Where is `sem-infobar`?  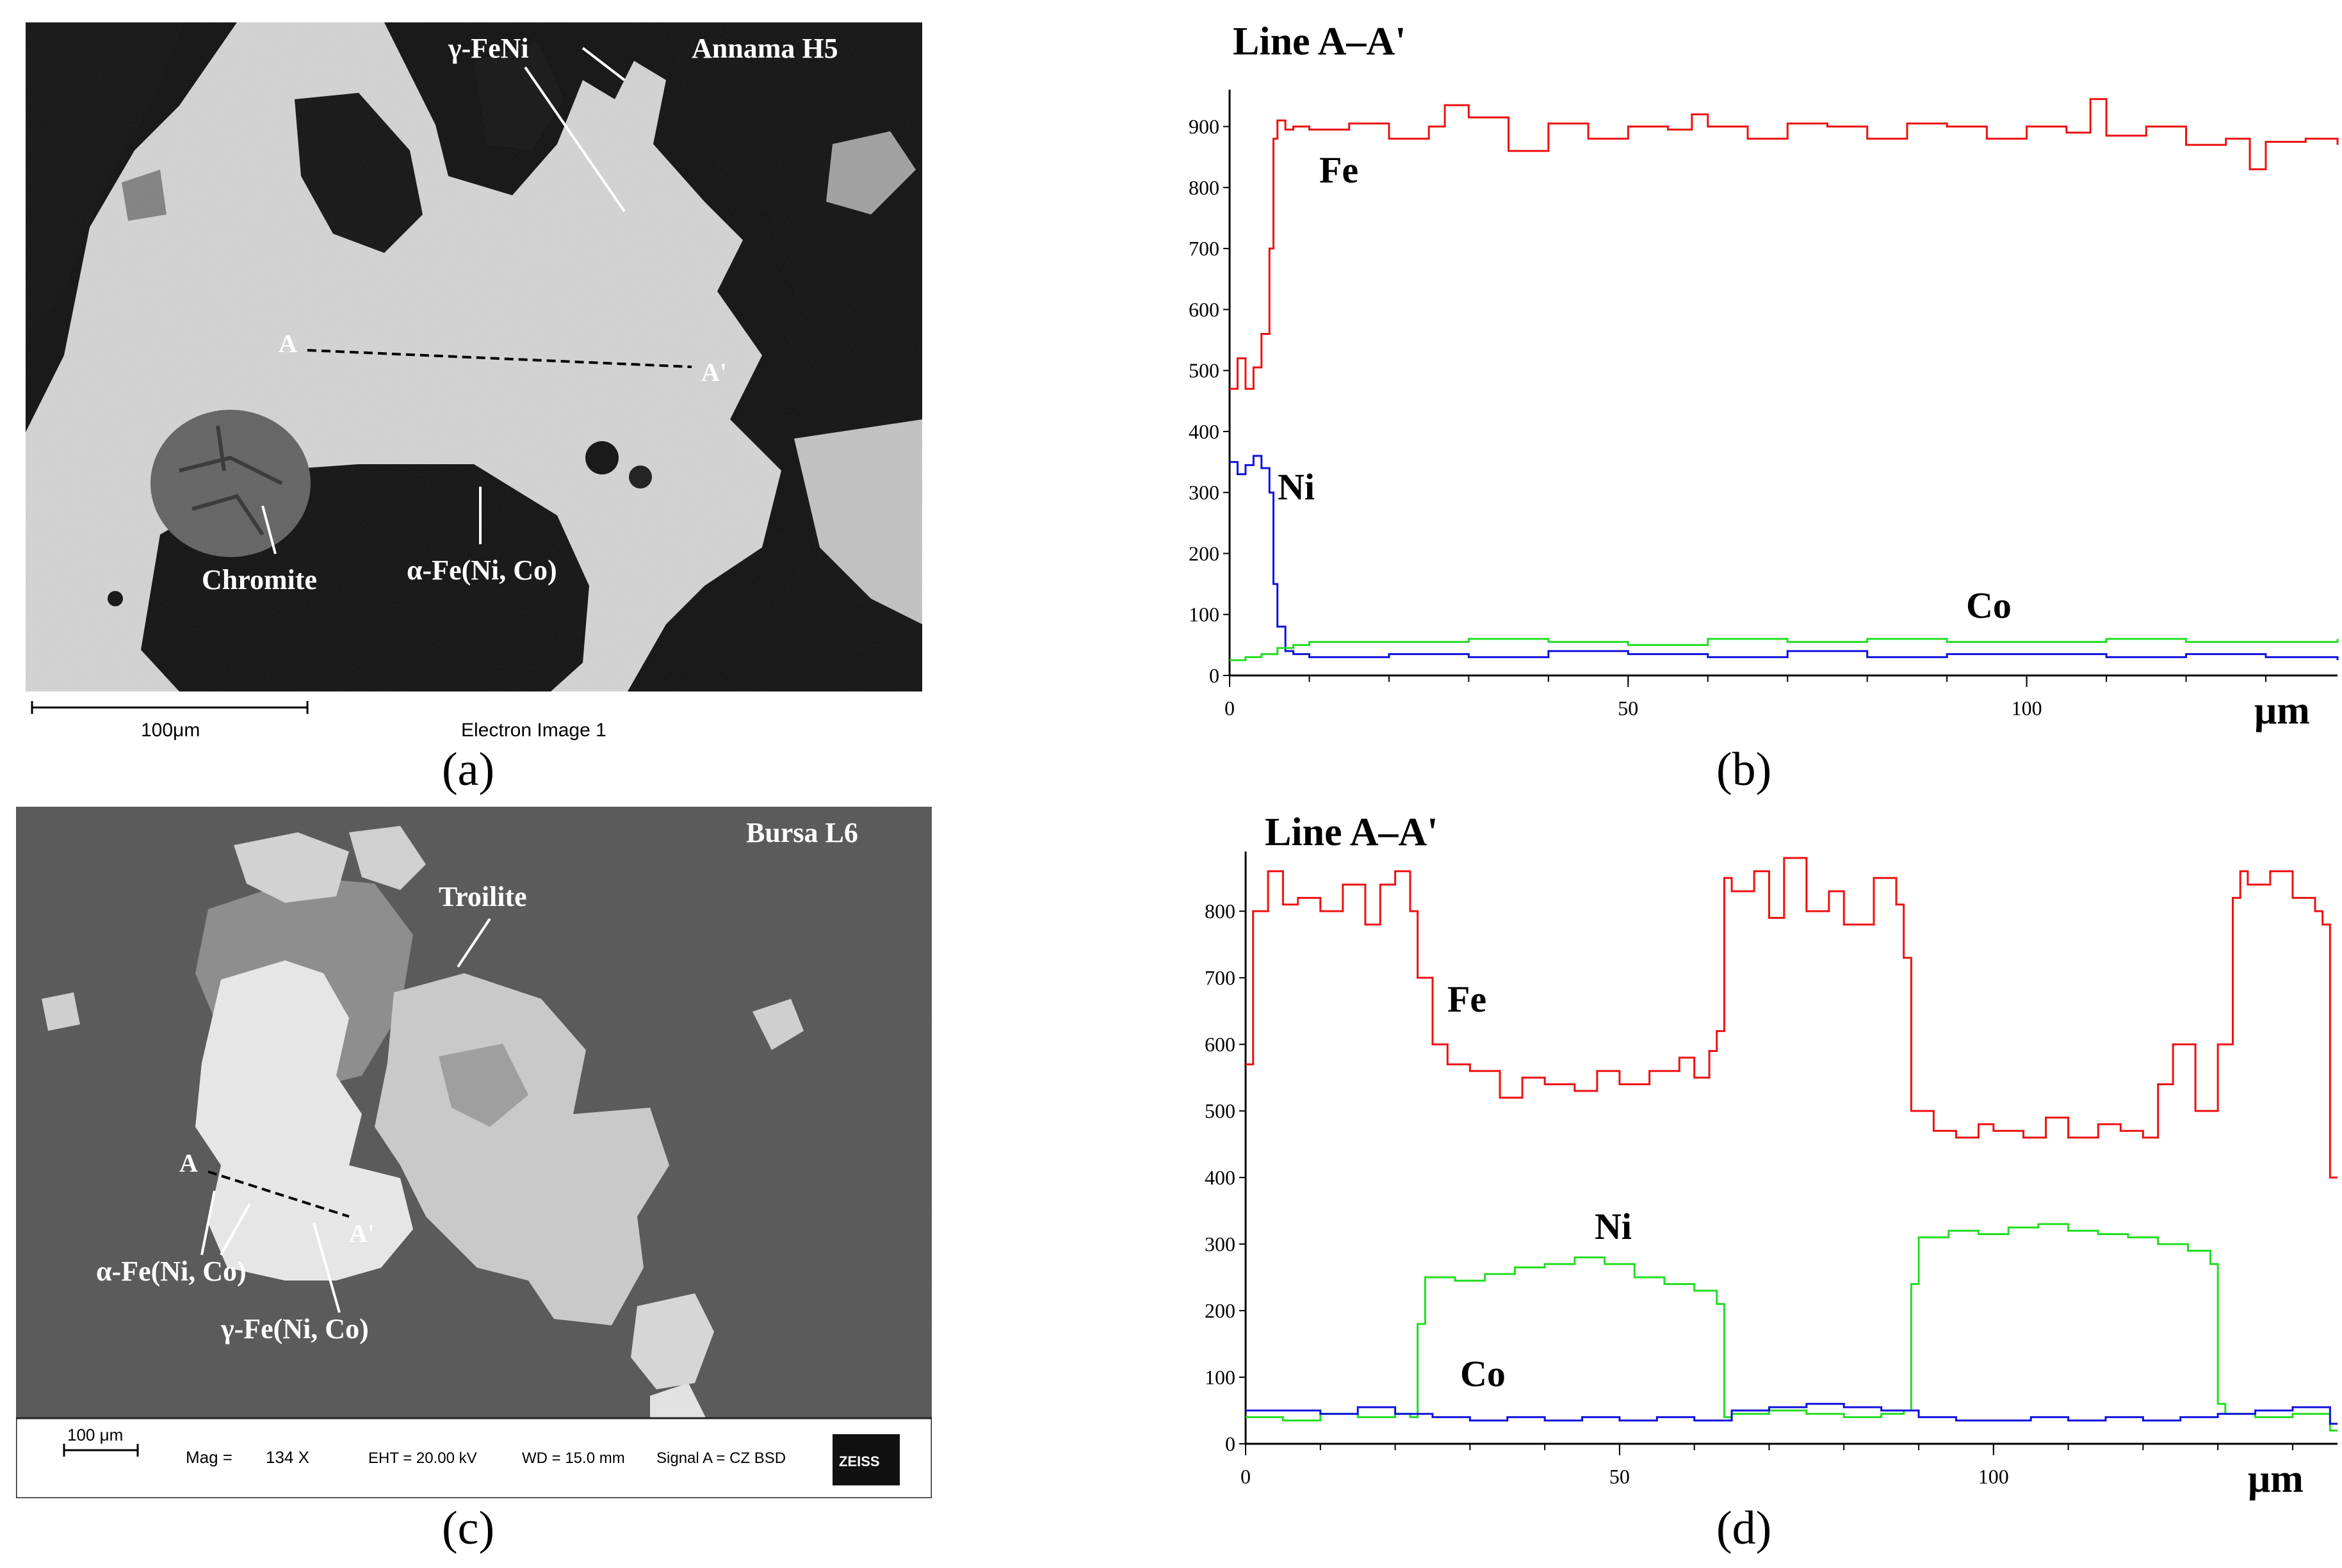 sem-infobar is located at coordinates (474, 1458).